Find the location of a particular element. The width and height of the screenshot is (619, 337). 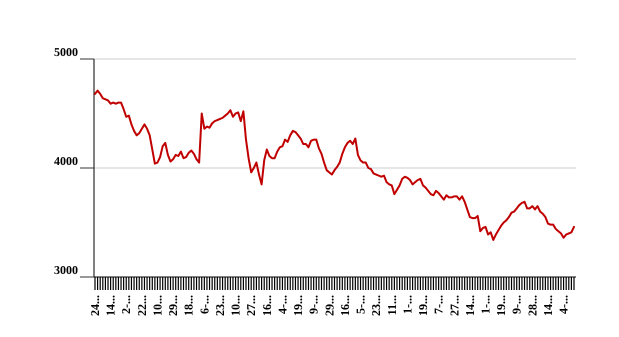

y-tick-label: 3000 is located at coordinates (66, 270).